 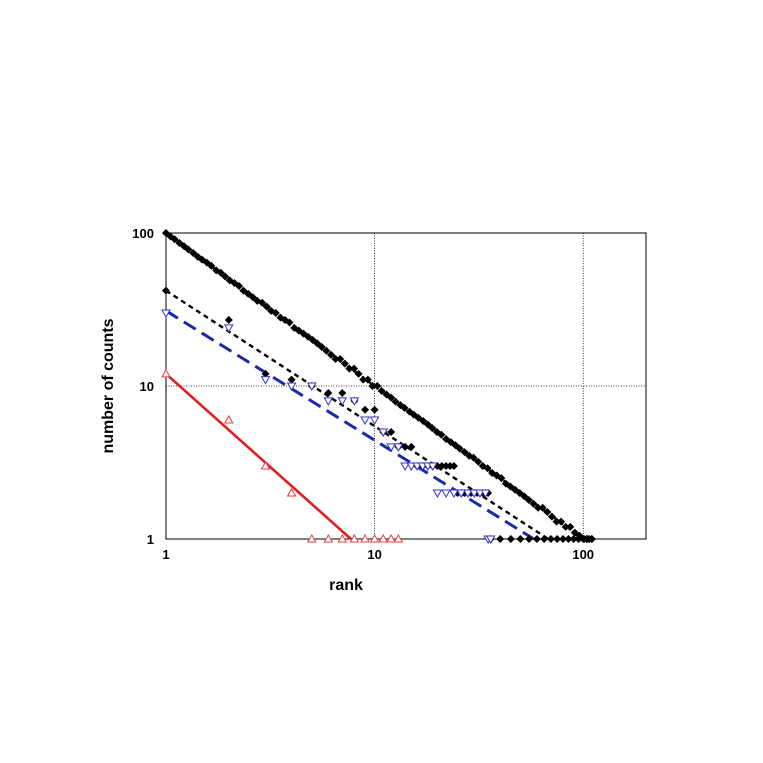 I want to click on y-tick-label: 100, so click(x=143, y=233).